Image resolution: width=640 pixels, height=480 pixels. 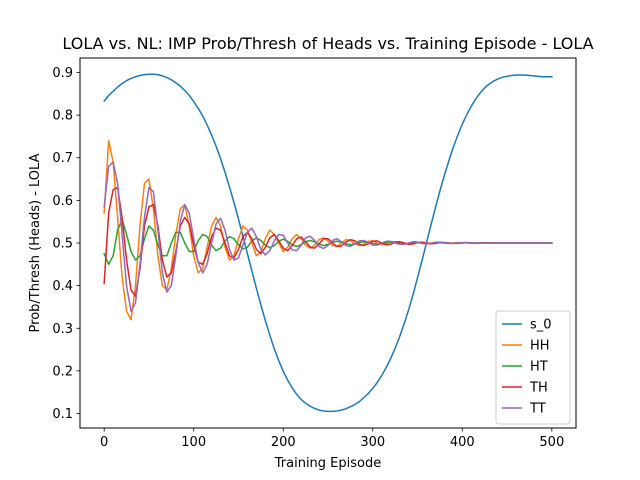 What do you see at coordinates (62, 371) in the screenshot?
I see `y-tick-label: 0.2` at bounding box center [62, 371].